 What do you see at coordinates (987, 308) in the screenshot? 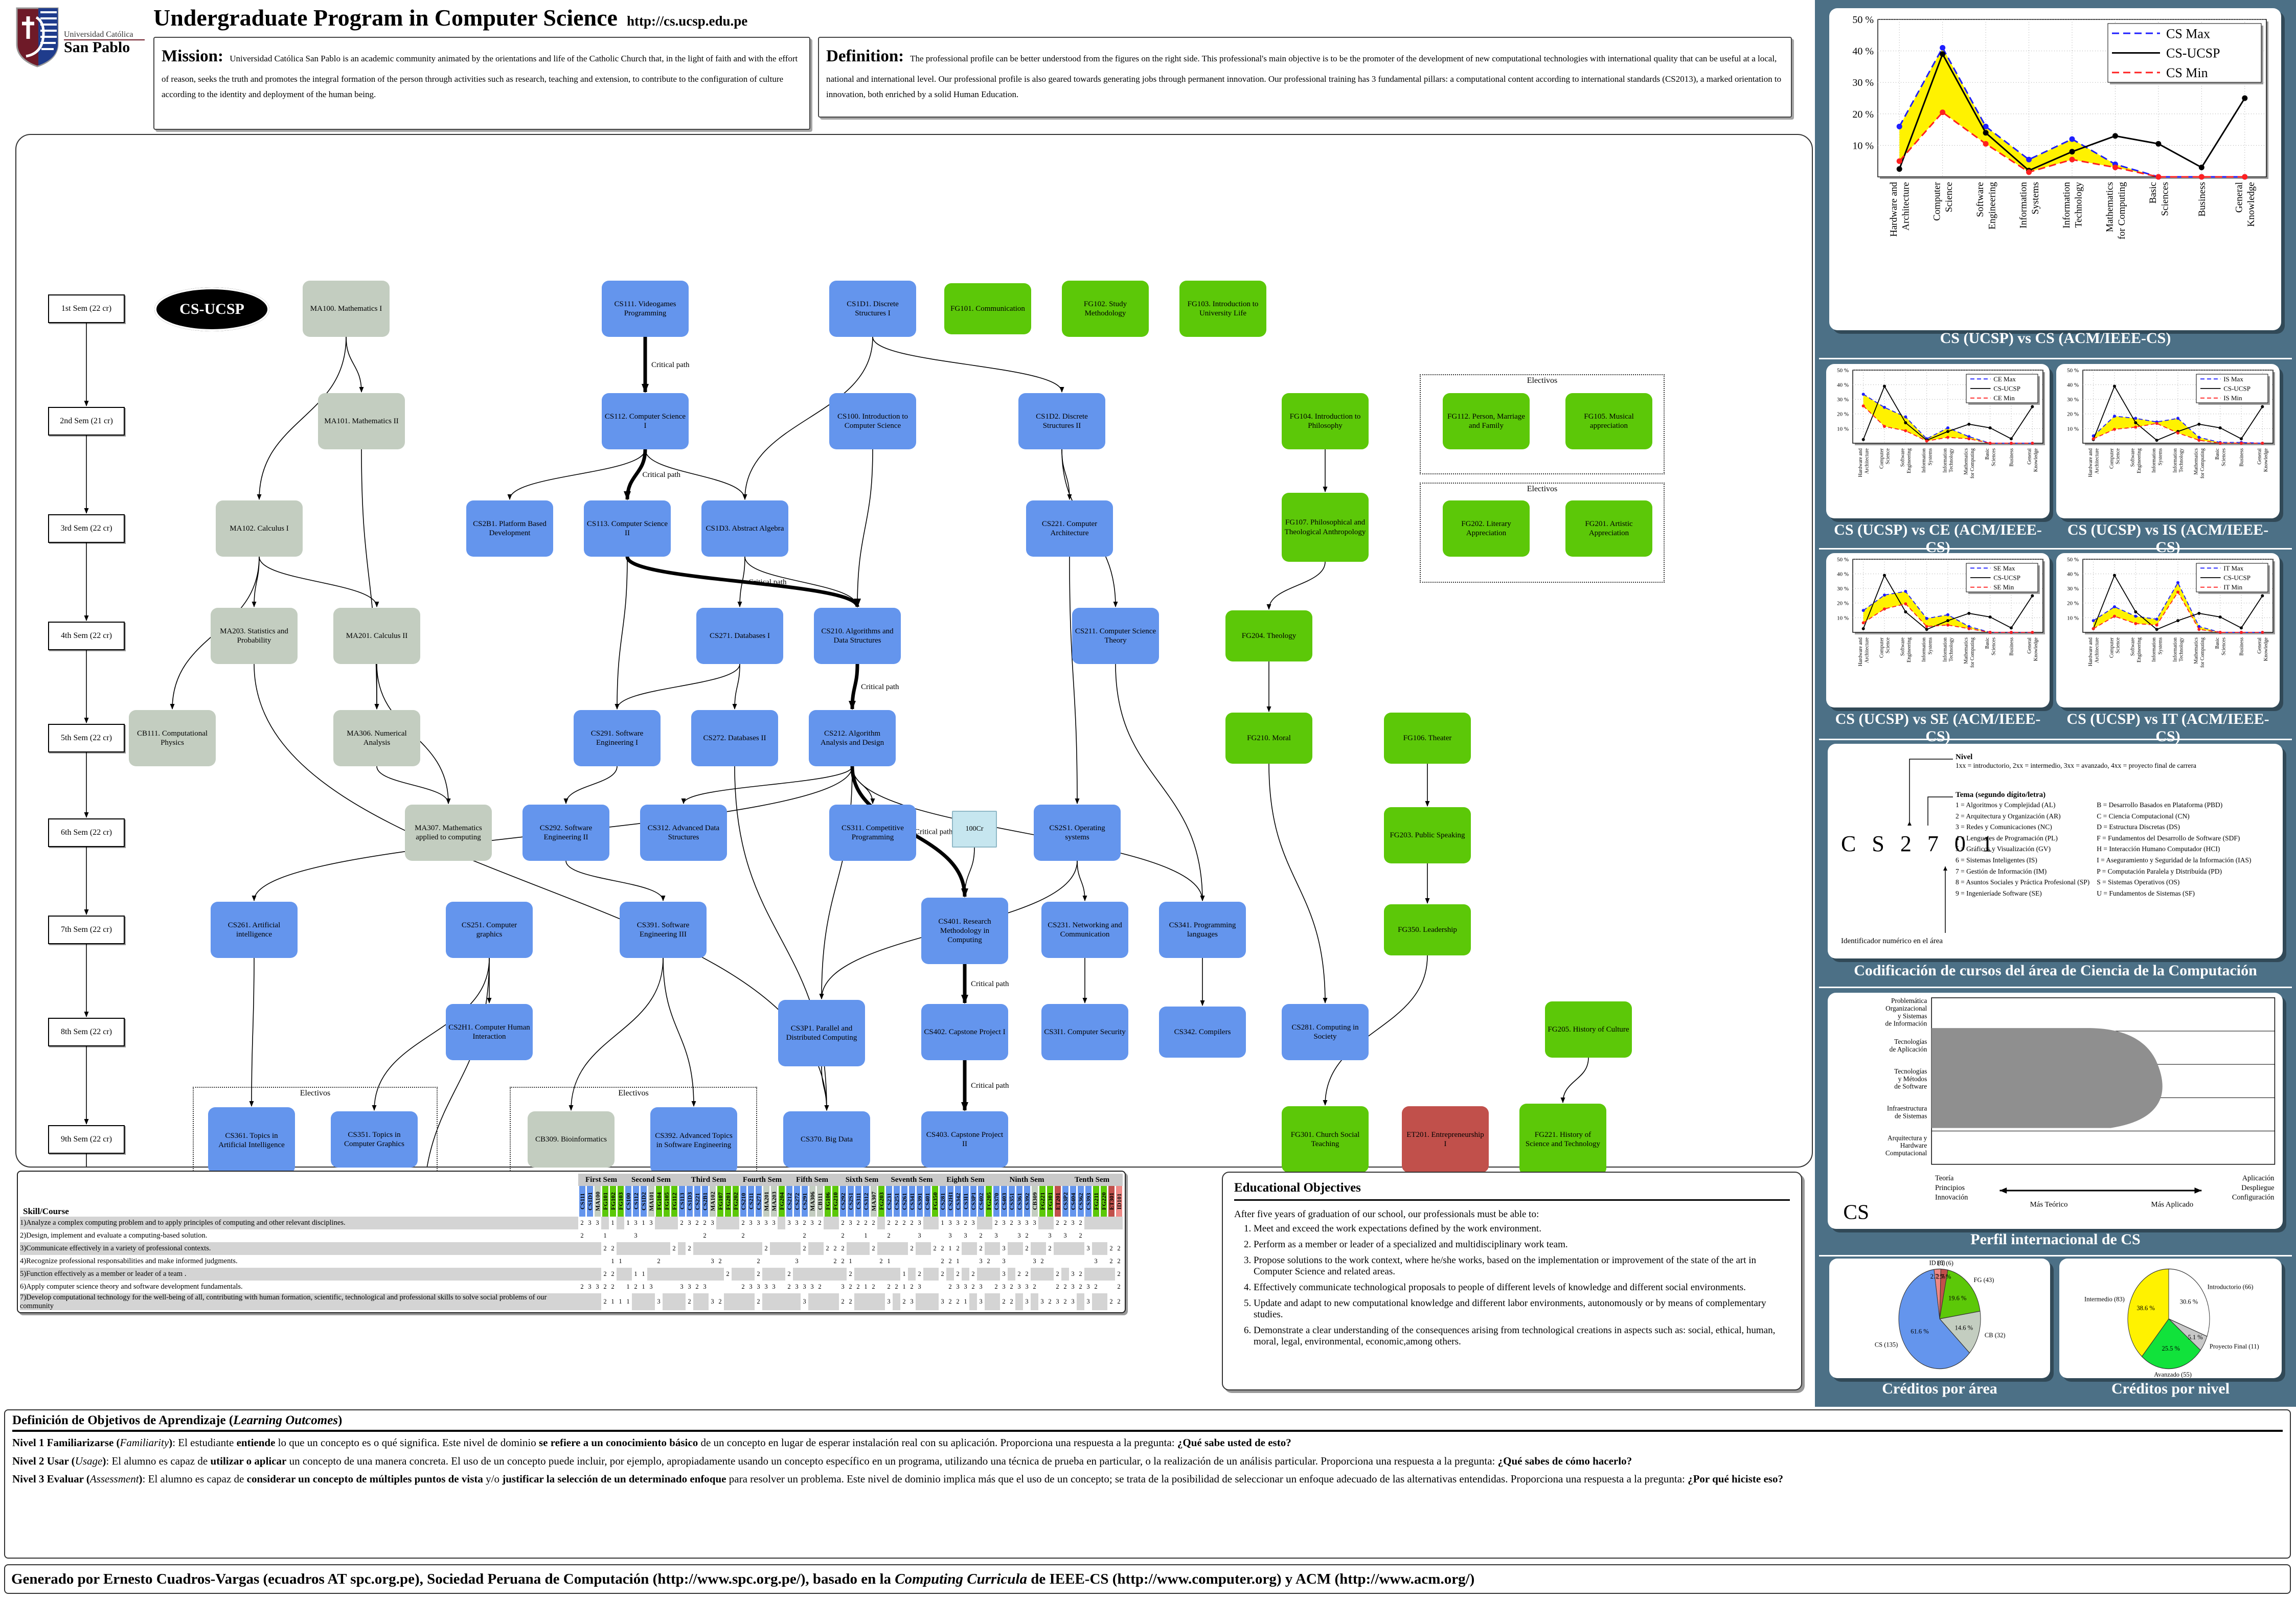
I see `course-FG101: FG101. Communication` at bounding box center [987, 308].